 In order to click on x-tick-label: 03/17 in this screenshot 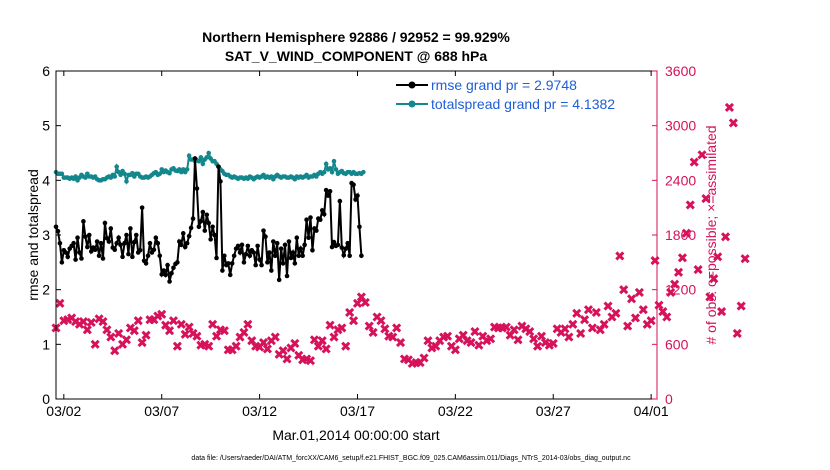, I will do `click(357, 411)`.